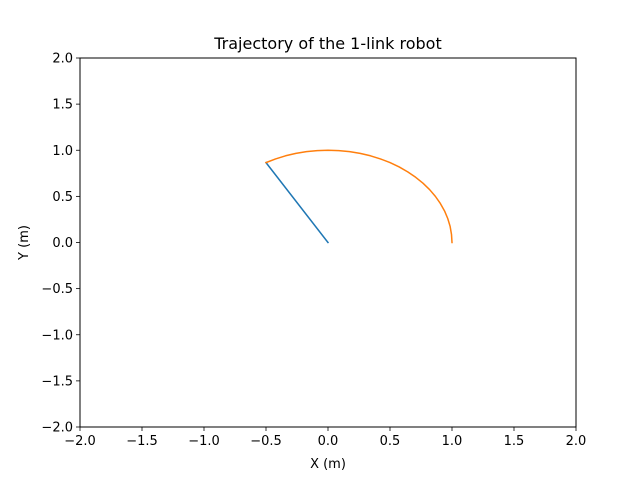 The width and height of the screenshot is (640, 480). I want to click on y-tick-label: 0.5, so click(62, 197).